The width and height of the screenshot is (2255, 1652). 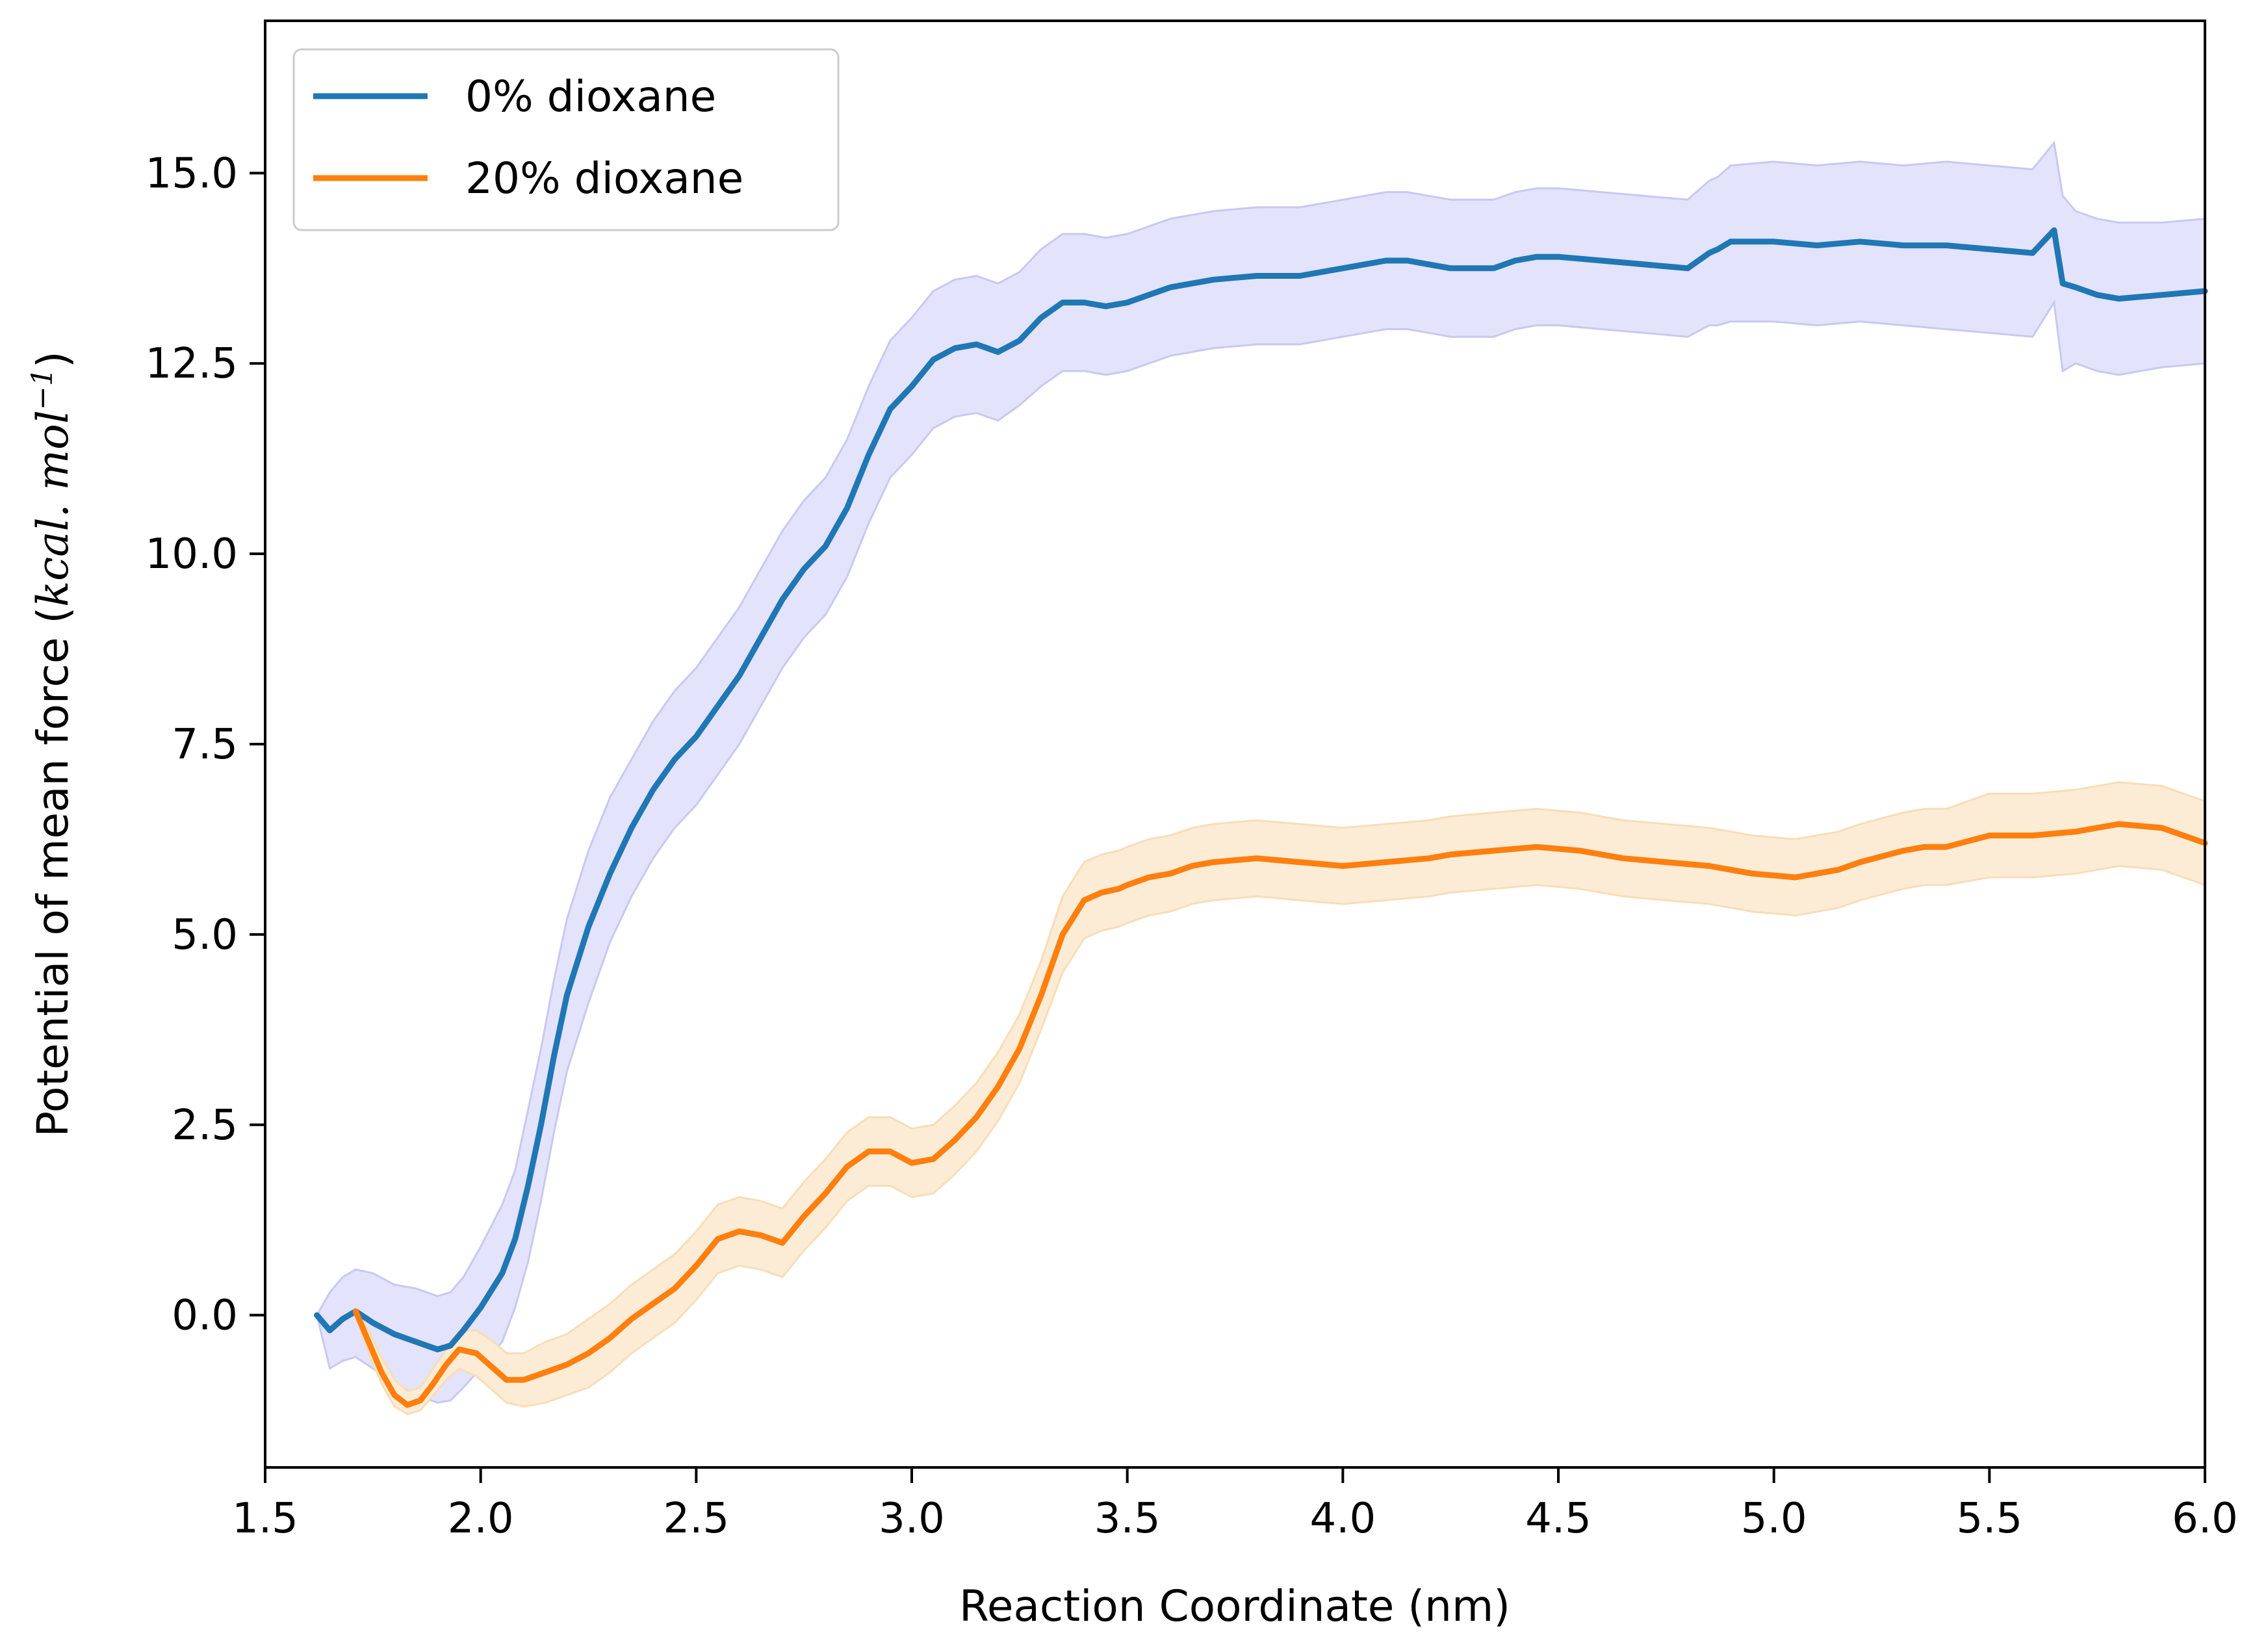 I want to click on legend: 0% dioxane 20% dioxane, so click(x=566, y=139).